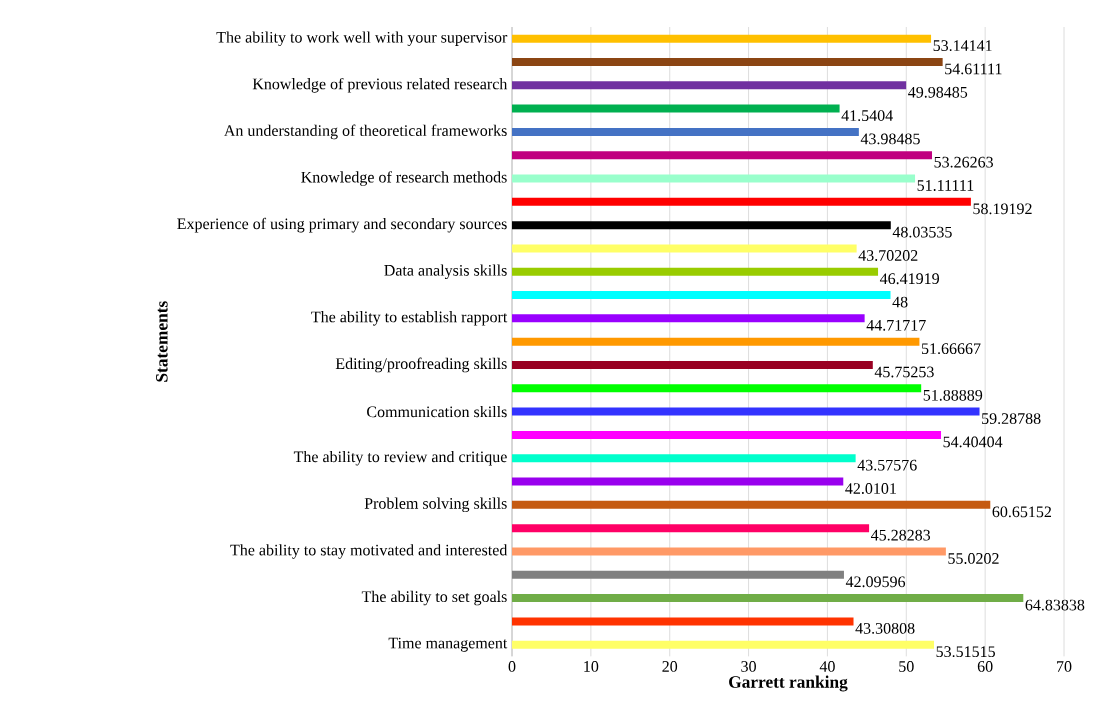  What do you see at coordinates (342, 225) in the screenshot?
I see `y-tick-label: Experience of using primary and secondary sources` at bounding box center [342, 225].